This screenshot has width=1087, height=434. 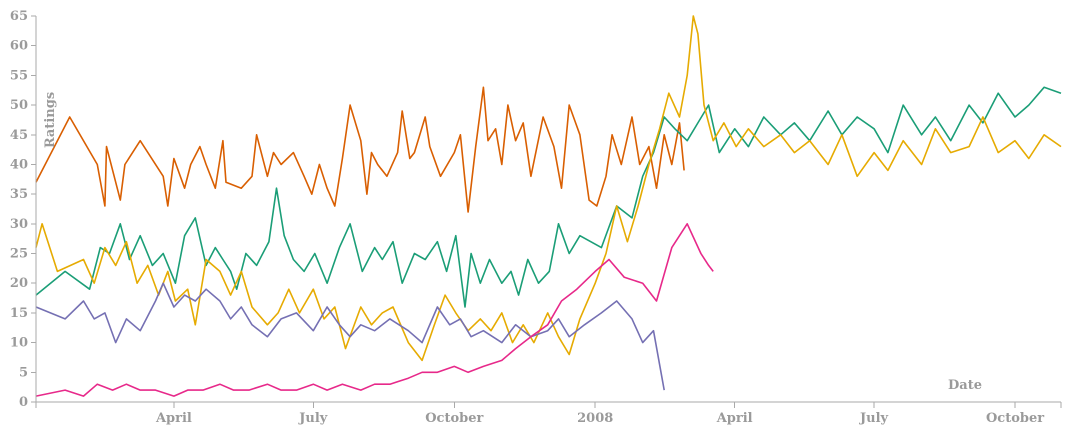 I want to click on y-axis: 0 5 10 15 20 25 30 35 40 45 50 55 60 65, so click(x=23, y=209).